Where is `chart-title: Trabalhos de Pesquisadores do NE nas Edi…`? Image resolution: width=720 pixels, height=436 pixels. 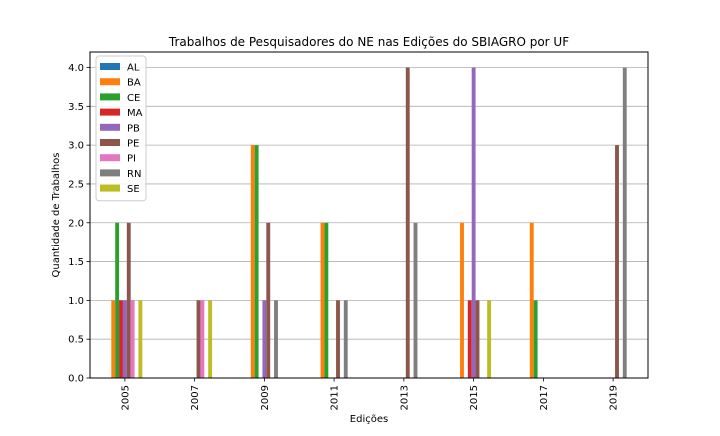 chart-title: Trabalhos de Pesquisadores do NE nas Edi… is located at coordinates (368, 42).